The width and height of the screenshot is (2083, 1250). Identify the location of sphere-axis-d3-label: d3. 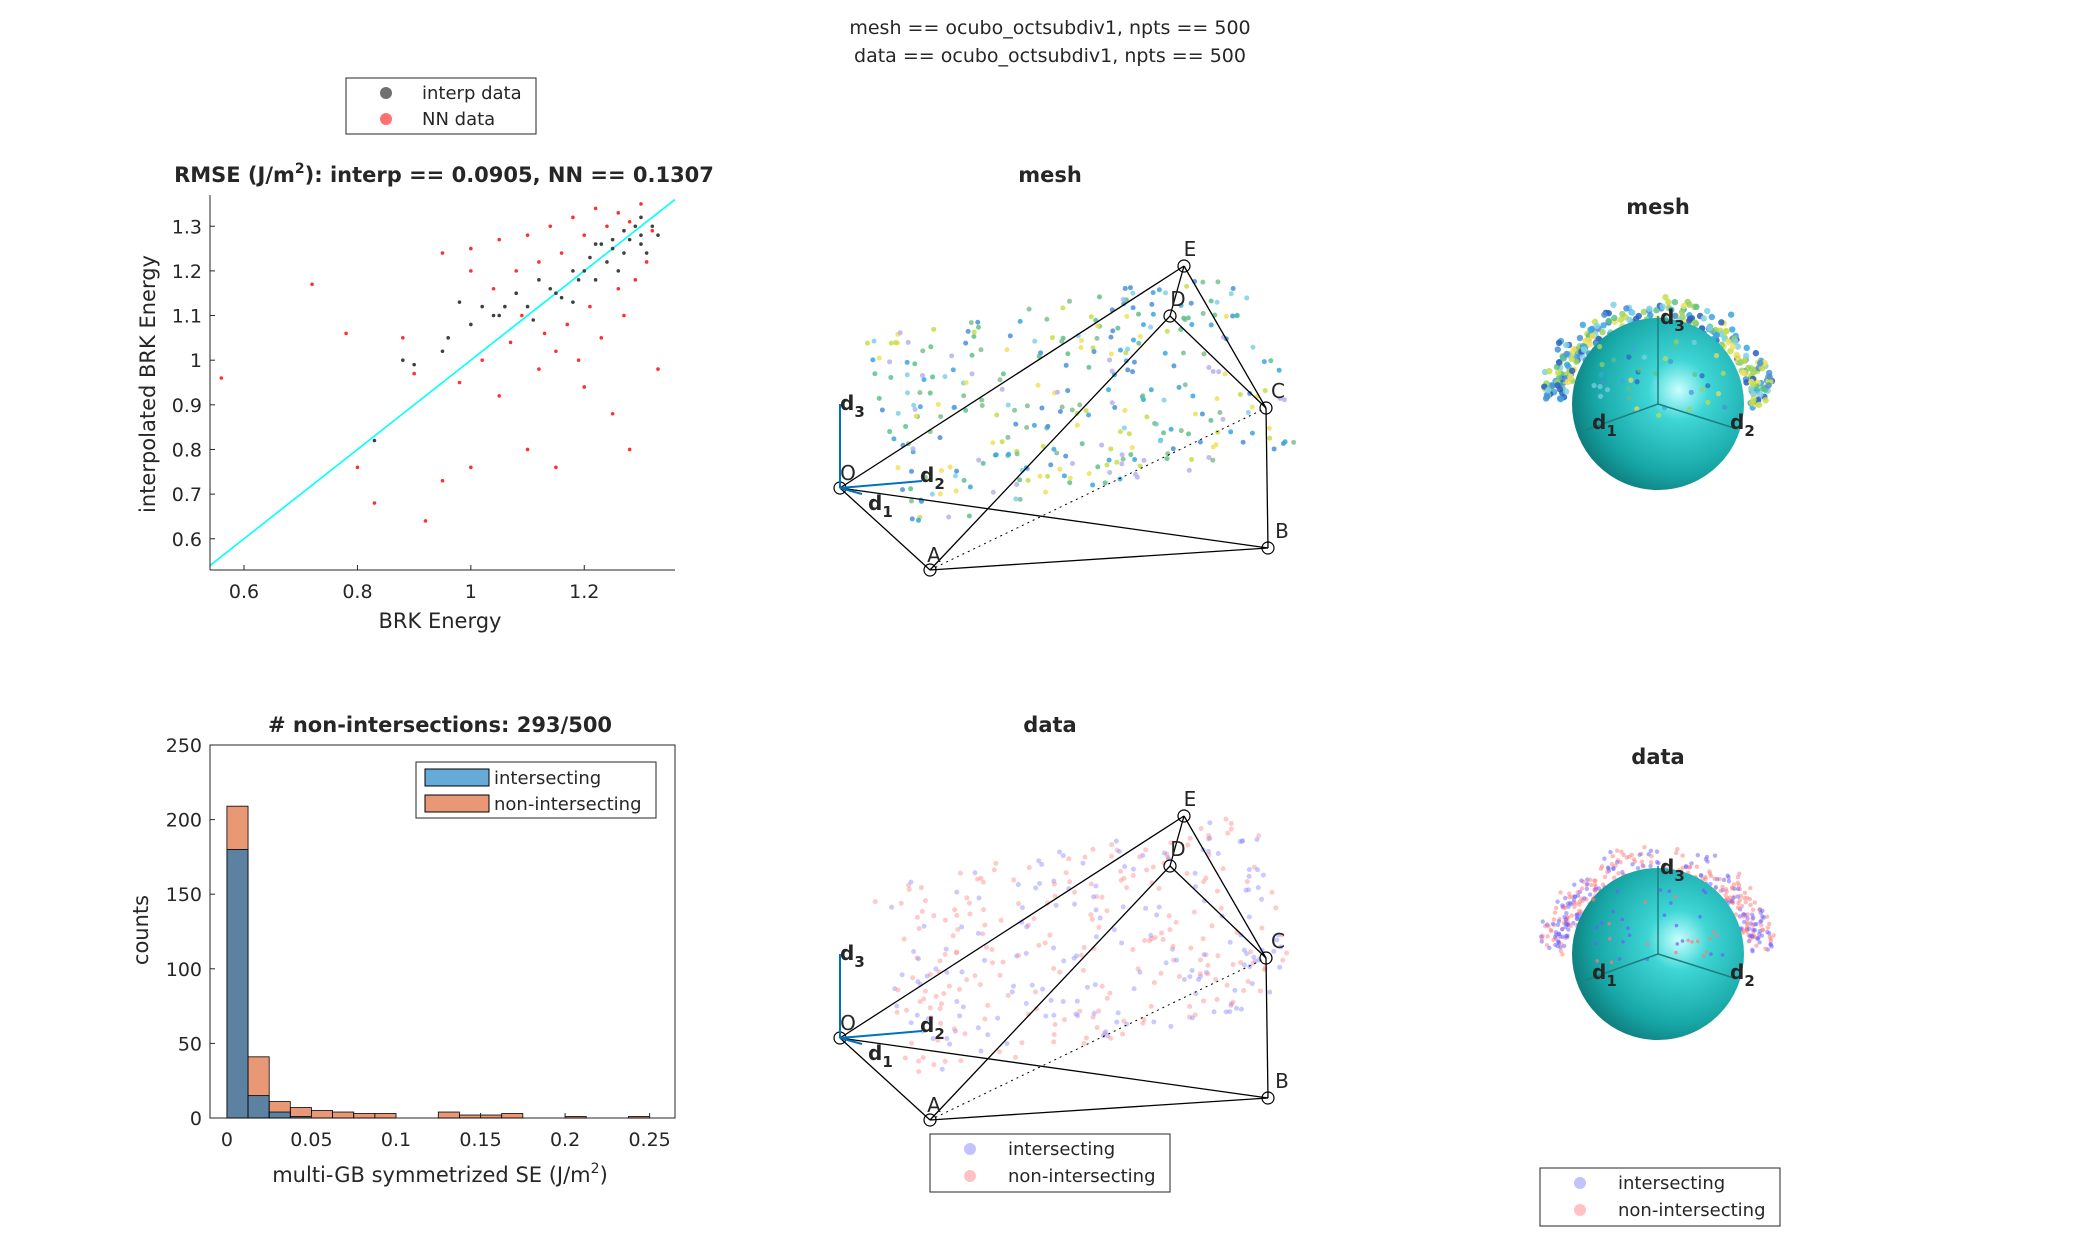
(1672, 870).